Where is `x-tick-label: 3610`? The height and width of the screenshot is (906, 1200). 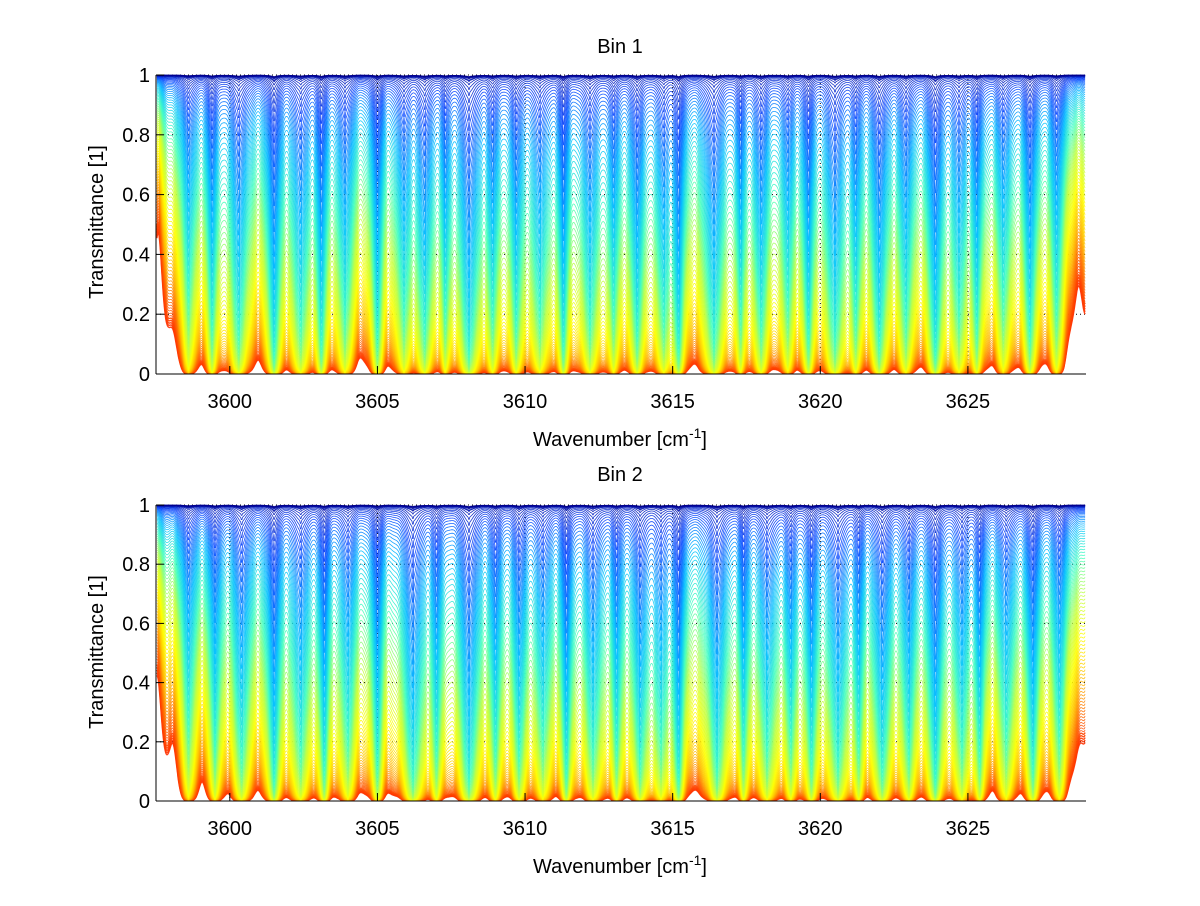
x-tick-label: 3610 is located at coordinates (525, 829).